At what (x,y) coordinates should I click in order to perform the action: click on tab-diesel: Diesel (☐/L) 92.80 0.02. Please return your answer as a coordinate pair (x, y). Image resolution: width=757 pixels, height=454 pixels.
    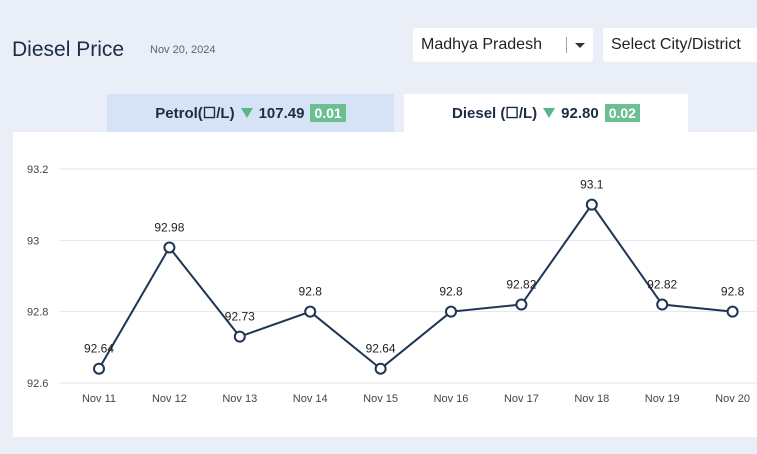
    Looking at the image, I should click on (546, 113).